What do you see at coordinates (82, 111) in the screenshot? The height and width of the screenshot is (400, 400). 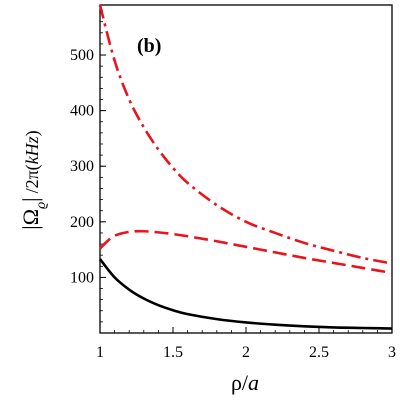 I see `y-tick-label: 400` at bounding box center [82, 111].